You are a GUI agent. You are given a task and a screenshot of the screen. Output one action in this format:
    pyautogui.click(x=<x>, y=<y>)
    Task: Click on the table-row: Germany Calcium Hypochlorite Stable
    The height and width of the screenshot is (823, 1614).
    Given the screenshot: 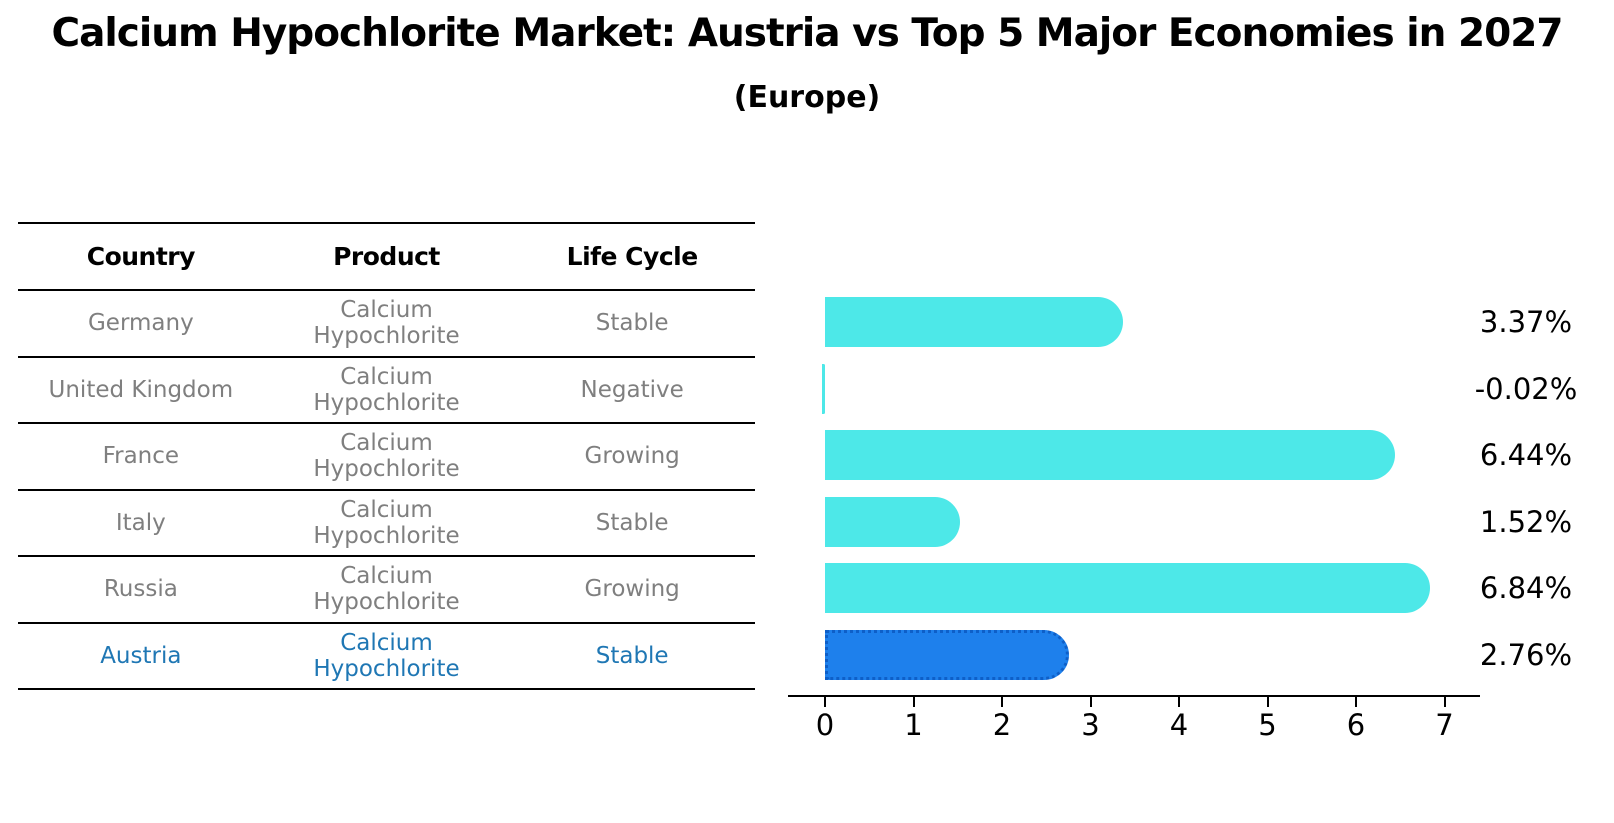 What is the action you would take?
    pyautogui.click(x=386, y=324)
    